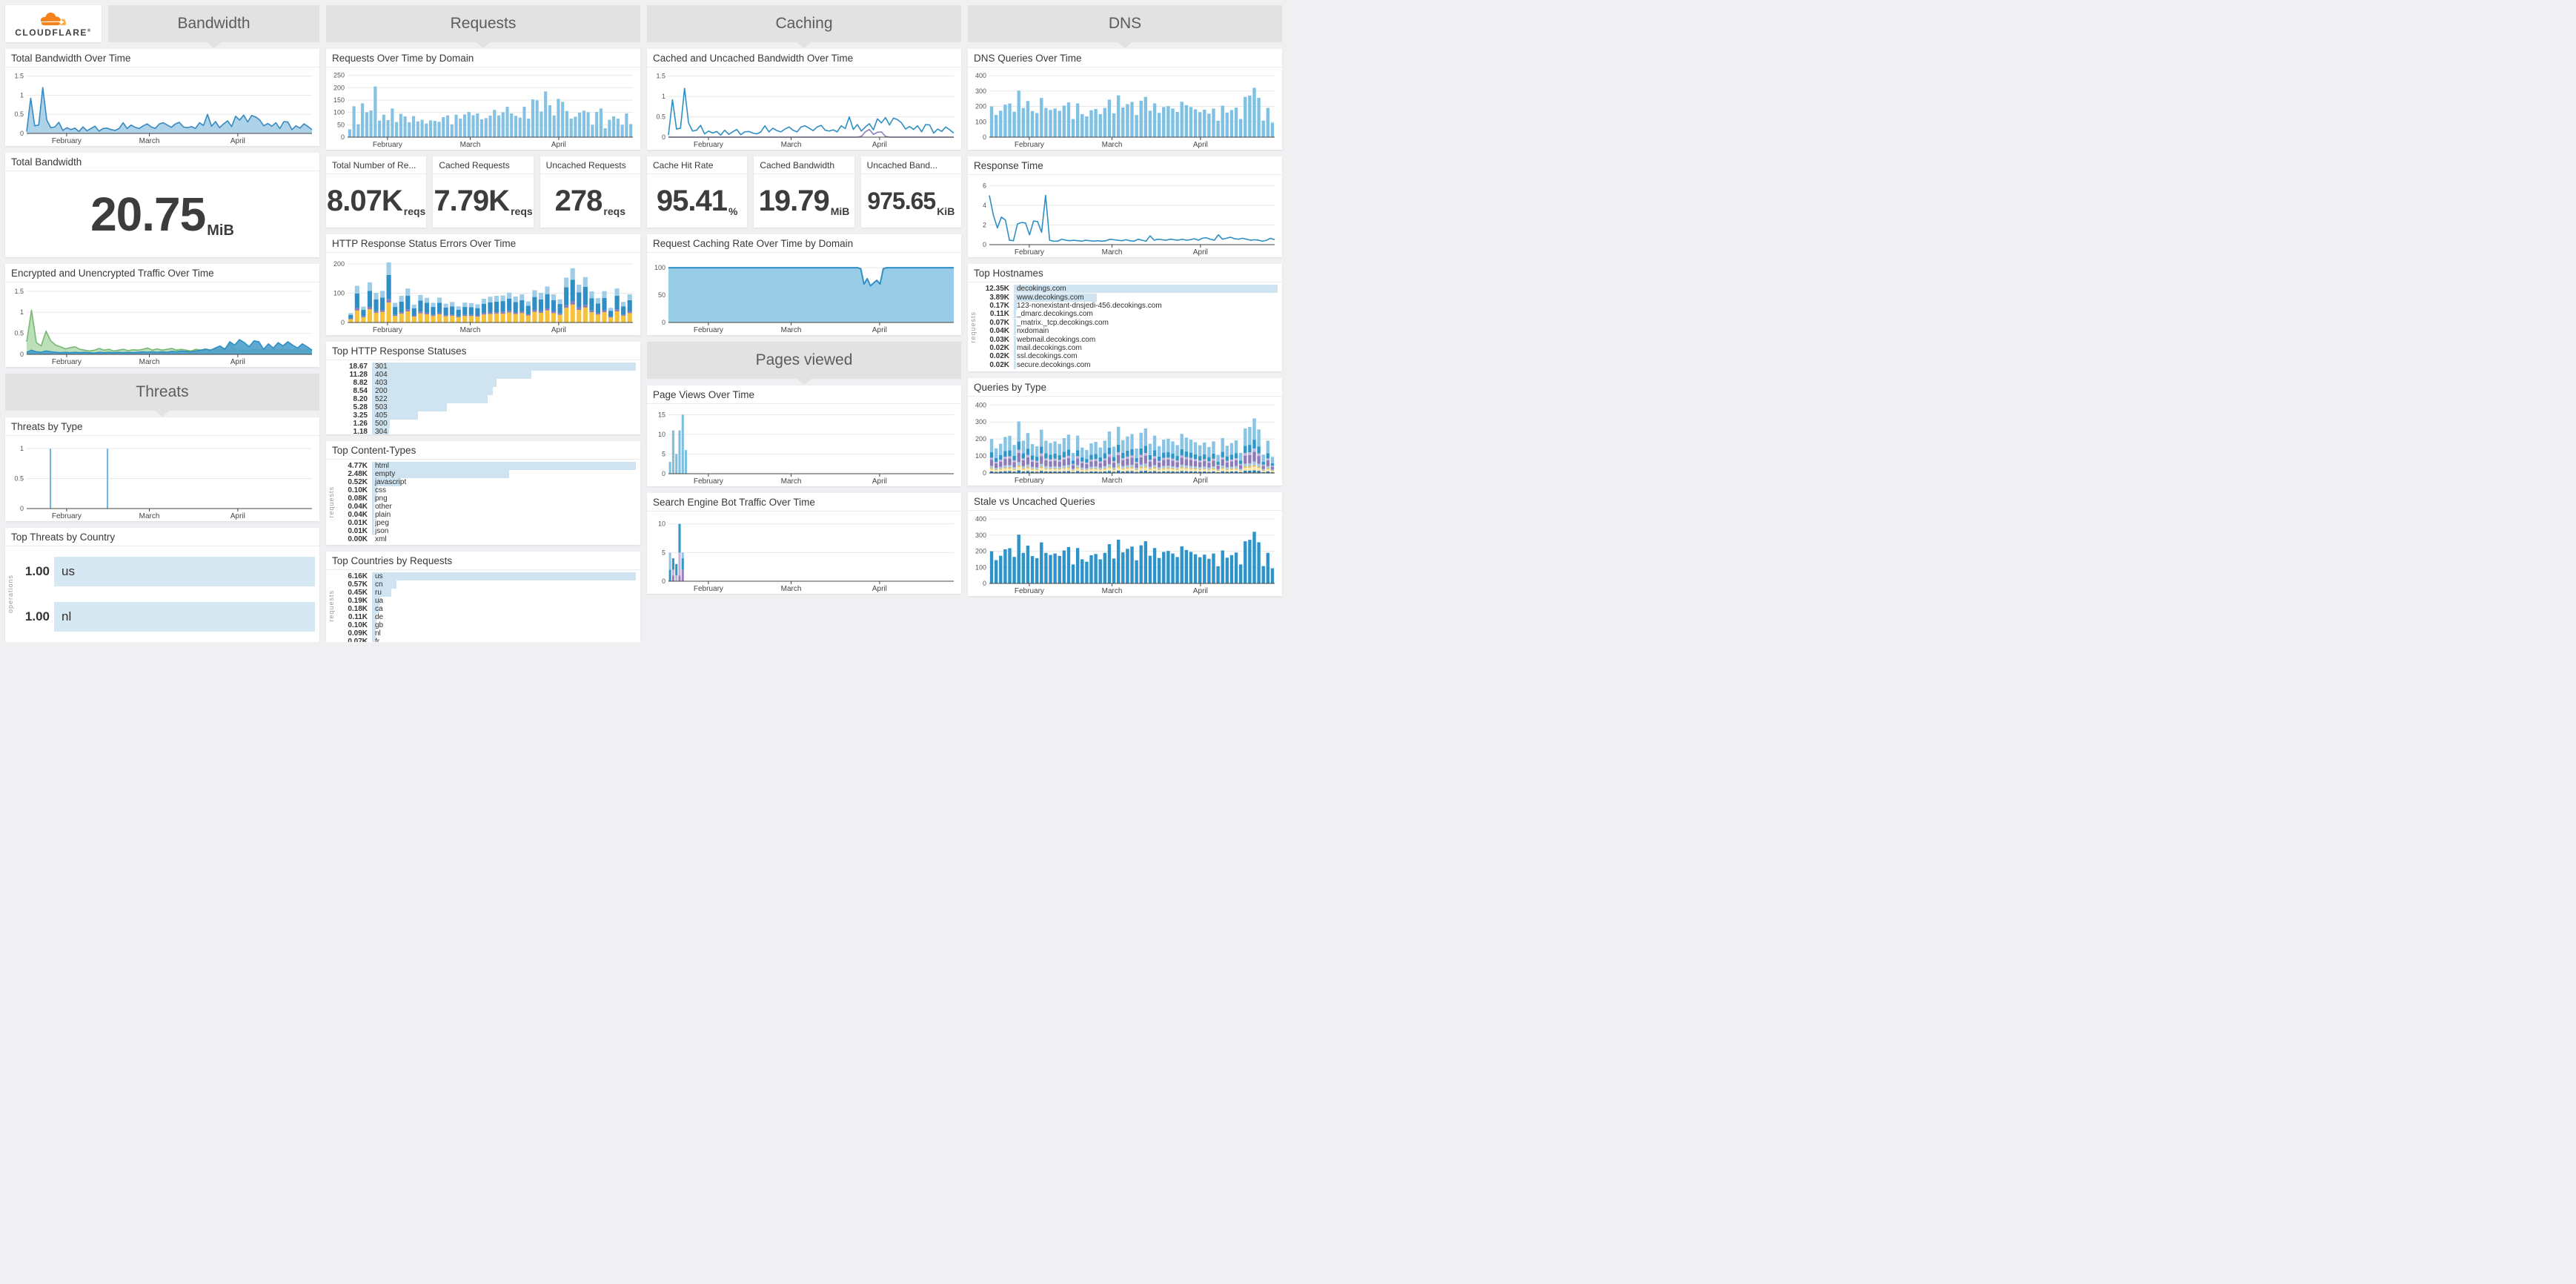  I want to click on list-item: 0.07K _matrix._tcp.decokings.com, so click(1128, 322).